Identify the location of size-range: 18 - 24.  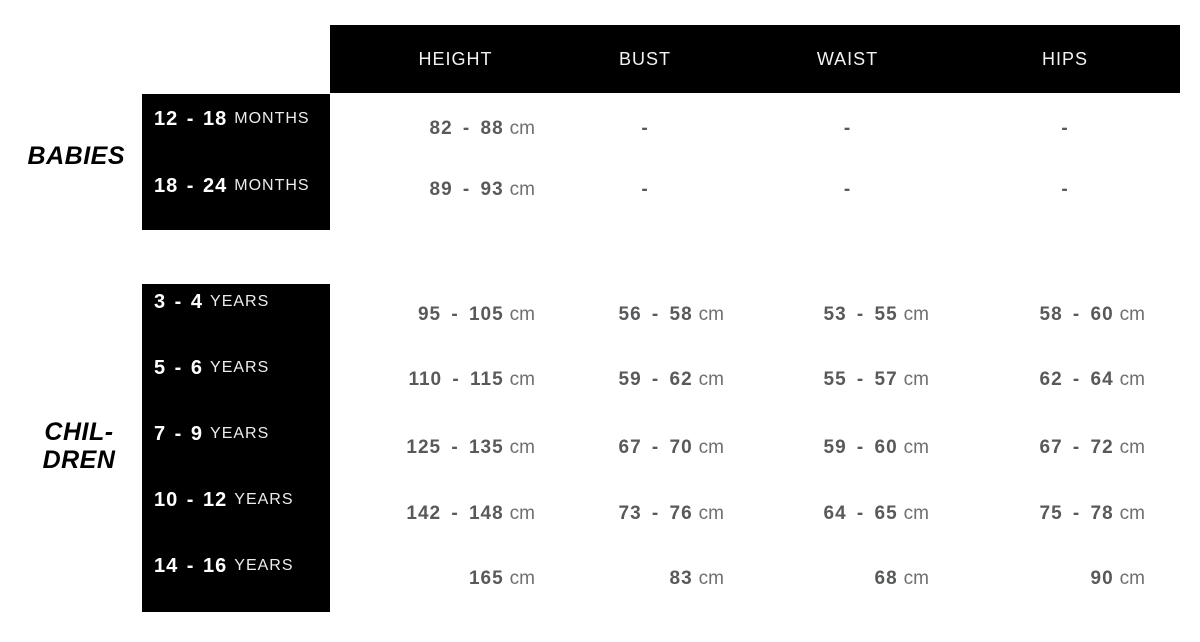
(191, 185).